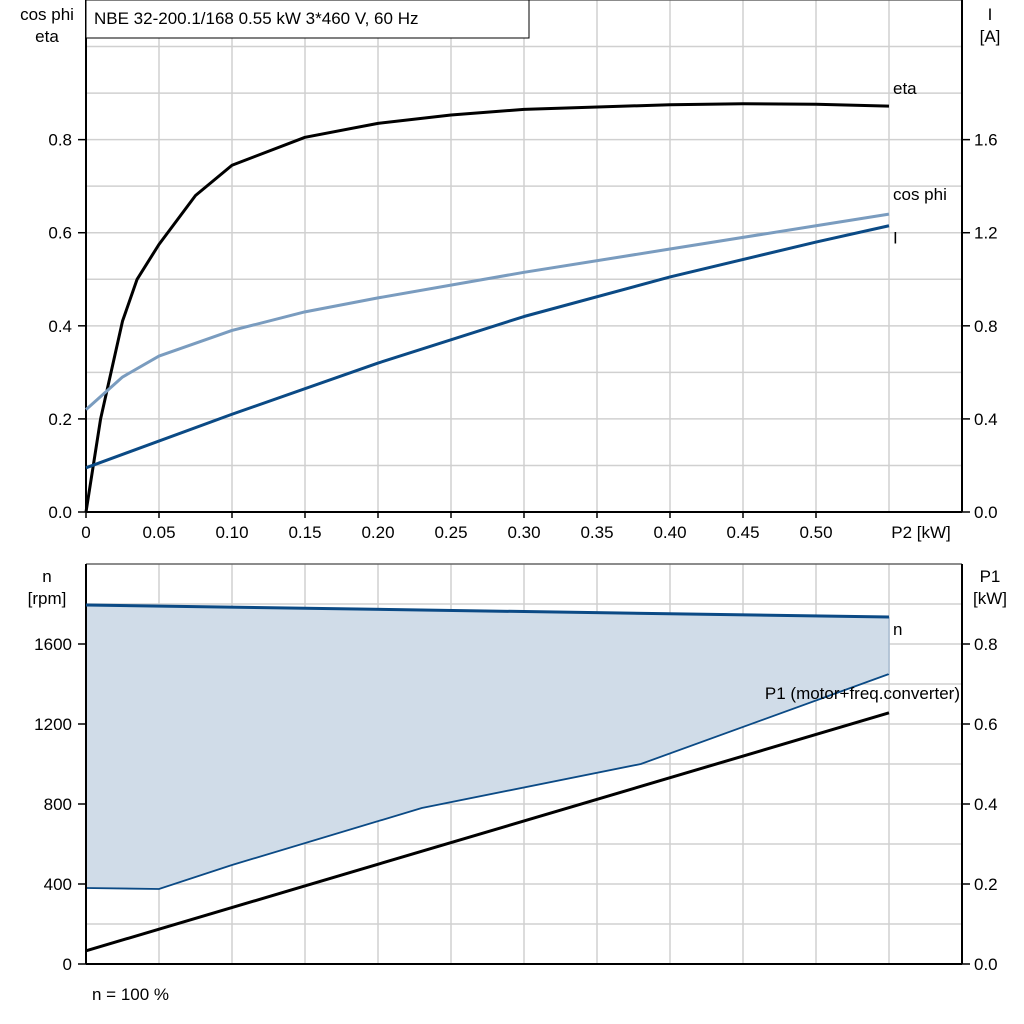  Describe the element at coordinates (53, 644) in the screenshot. I see `y-tick-label: 1600` at that location.